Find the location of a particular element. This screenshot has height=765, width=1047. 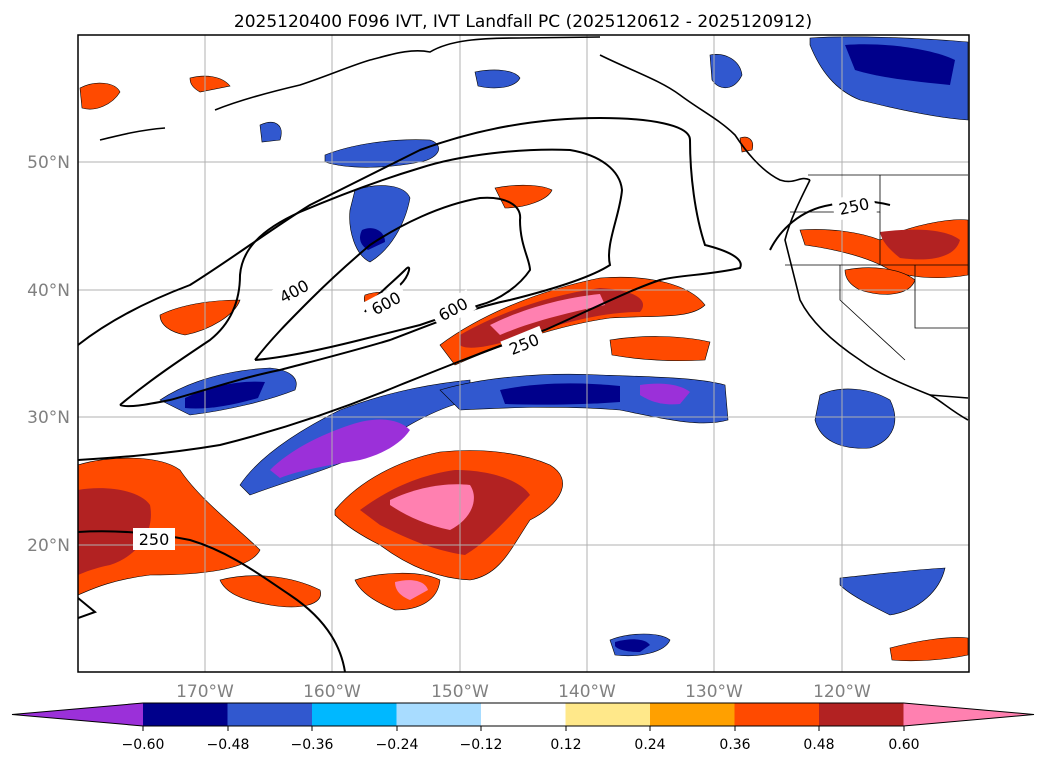

cb-tick-label: −0.12 is located at coordinates (481, 745).